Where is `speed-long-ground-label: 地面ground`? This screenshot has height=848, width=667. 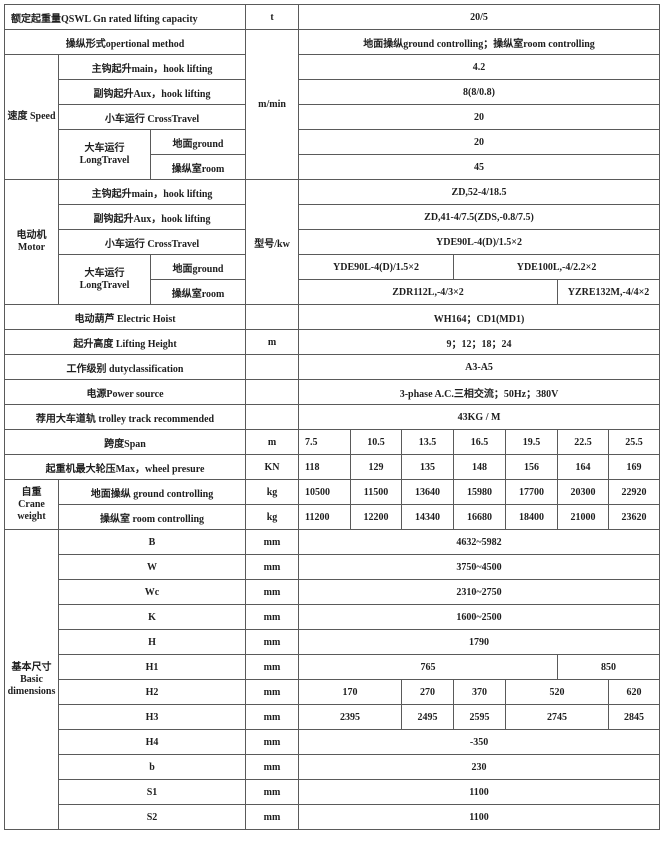 speed-long-ground-label: 地面ground is located at coordinates (198, 142).